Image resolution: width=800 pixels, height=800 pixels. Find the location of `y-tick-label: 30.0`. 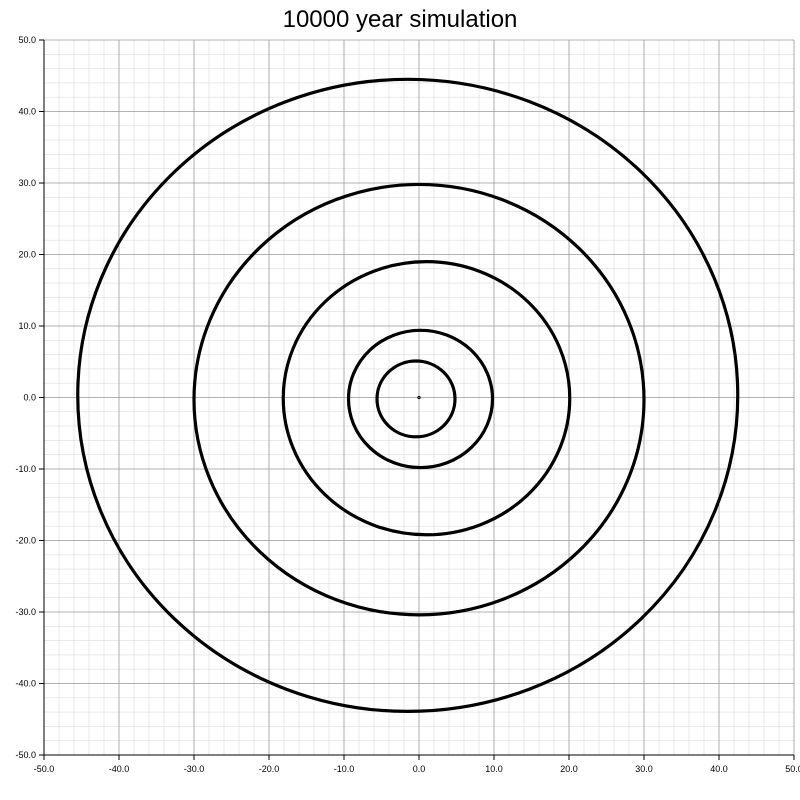

y-tick-label: 30.0 is located at coordinates (27, 183).